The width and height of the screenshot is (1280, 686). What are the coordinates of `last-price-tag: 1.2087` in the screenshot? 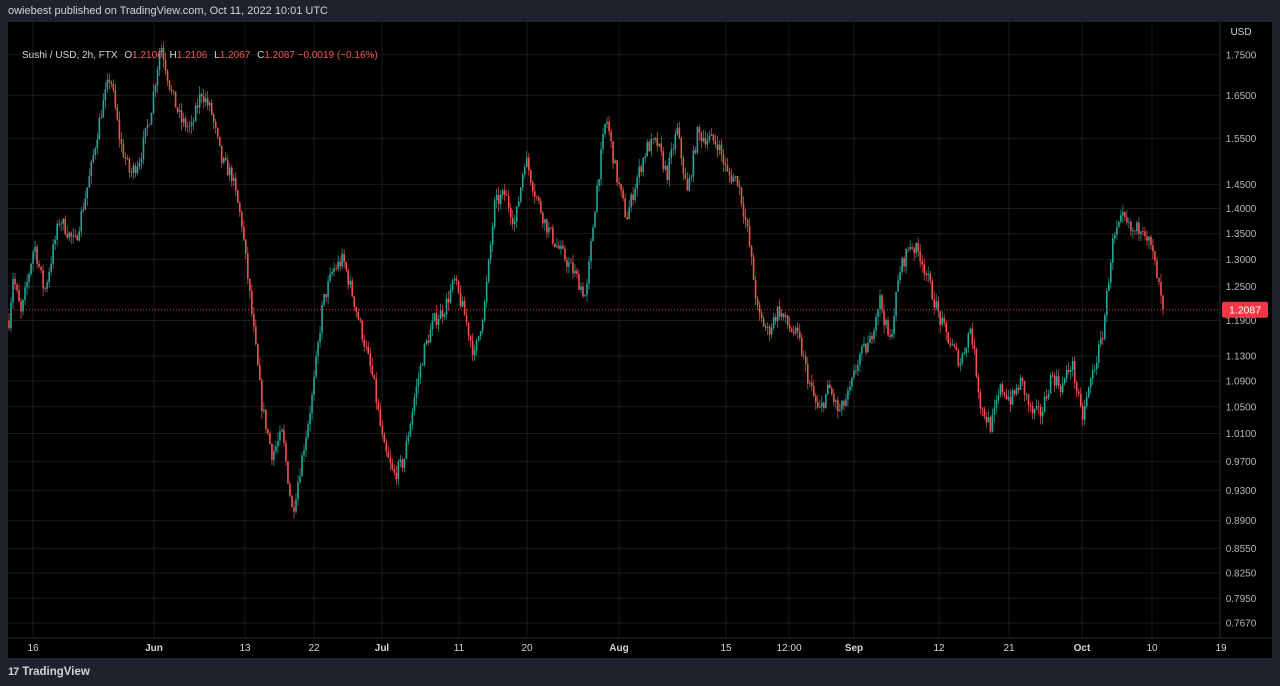 It's located at (1245, 310).